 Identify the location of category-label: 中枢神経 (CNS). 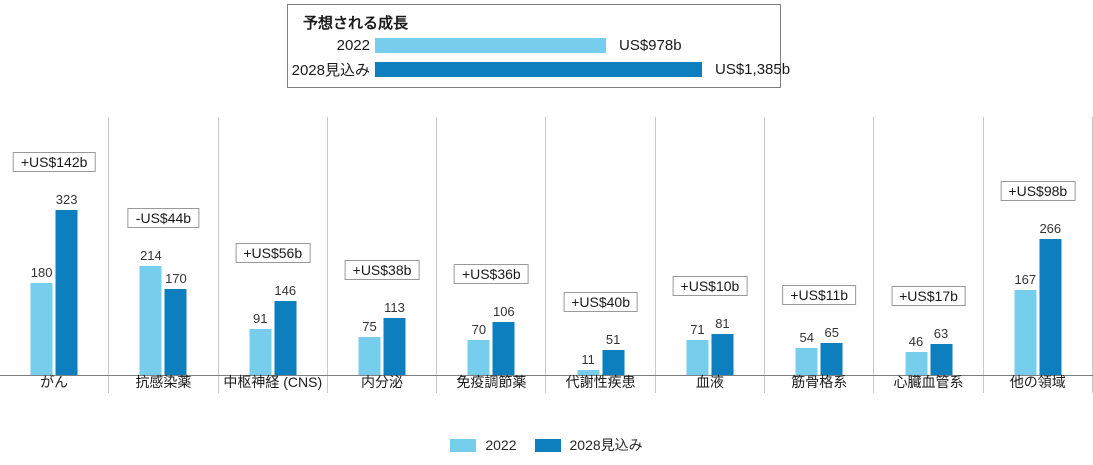
(273, 382).